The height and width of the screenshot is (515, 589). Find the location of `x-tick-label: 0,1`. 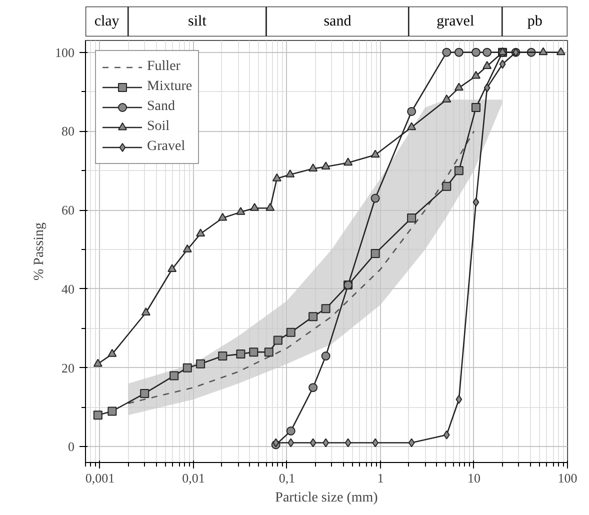

x-tick-label: 0,1 is located at coordinates (287, 478).